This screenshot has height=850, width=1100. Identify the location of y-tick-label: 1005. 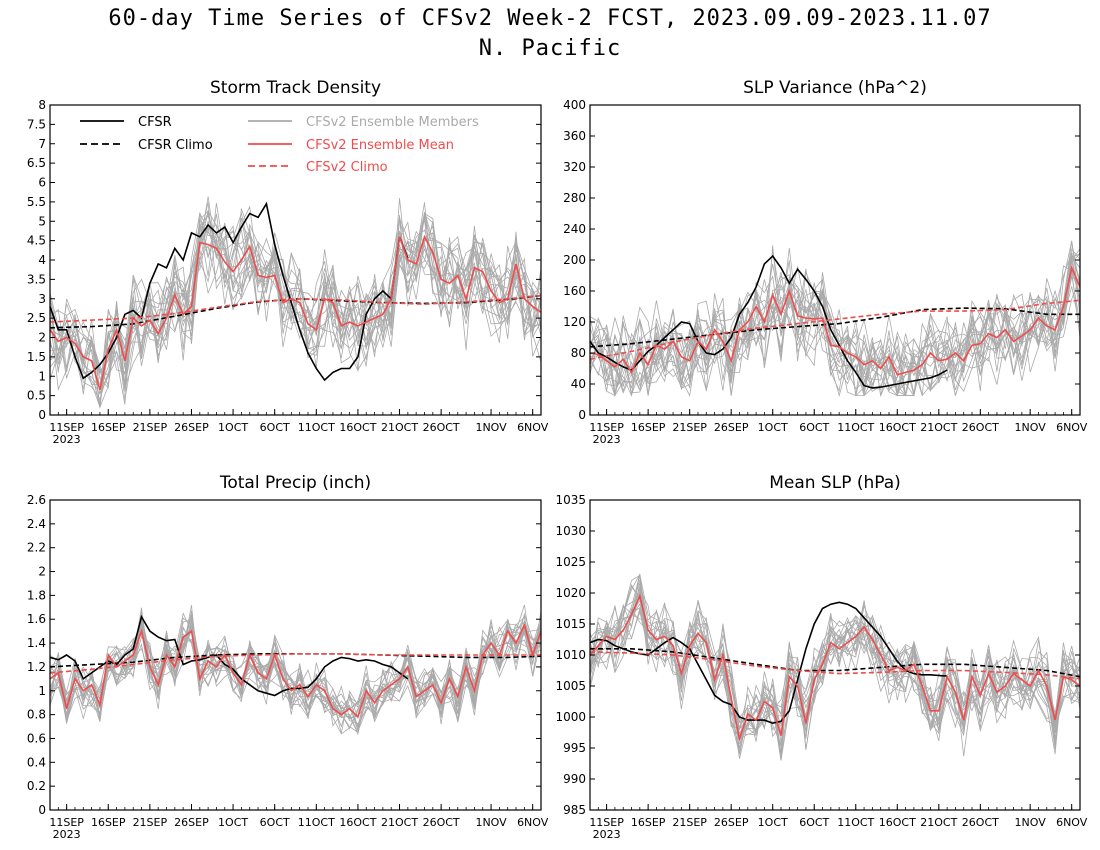
(570, 686).